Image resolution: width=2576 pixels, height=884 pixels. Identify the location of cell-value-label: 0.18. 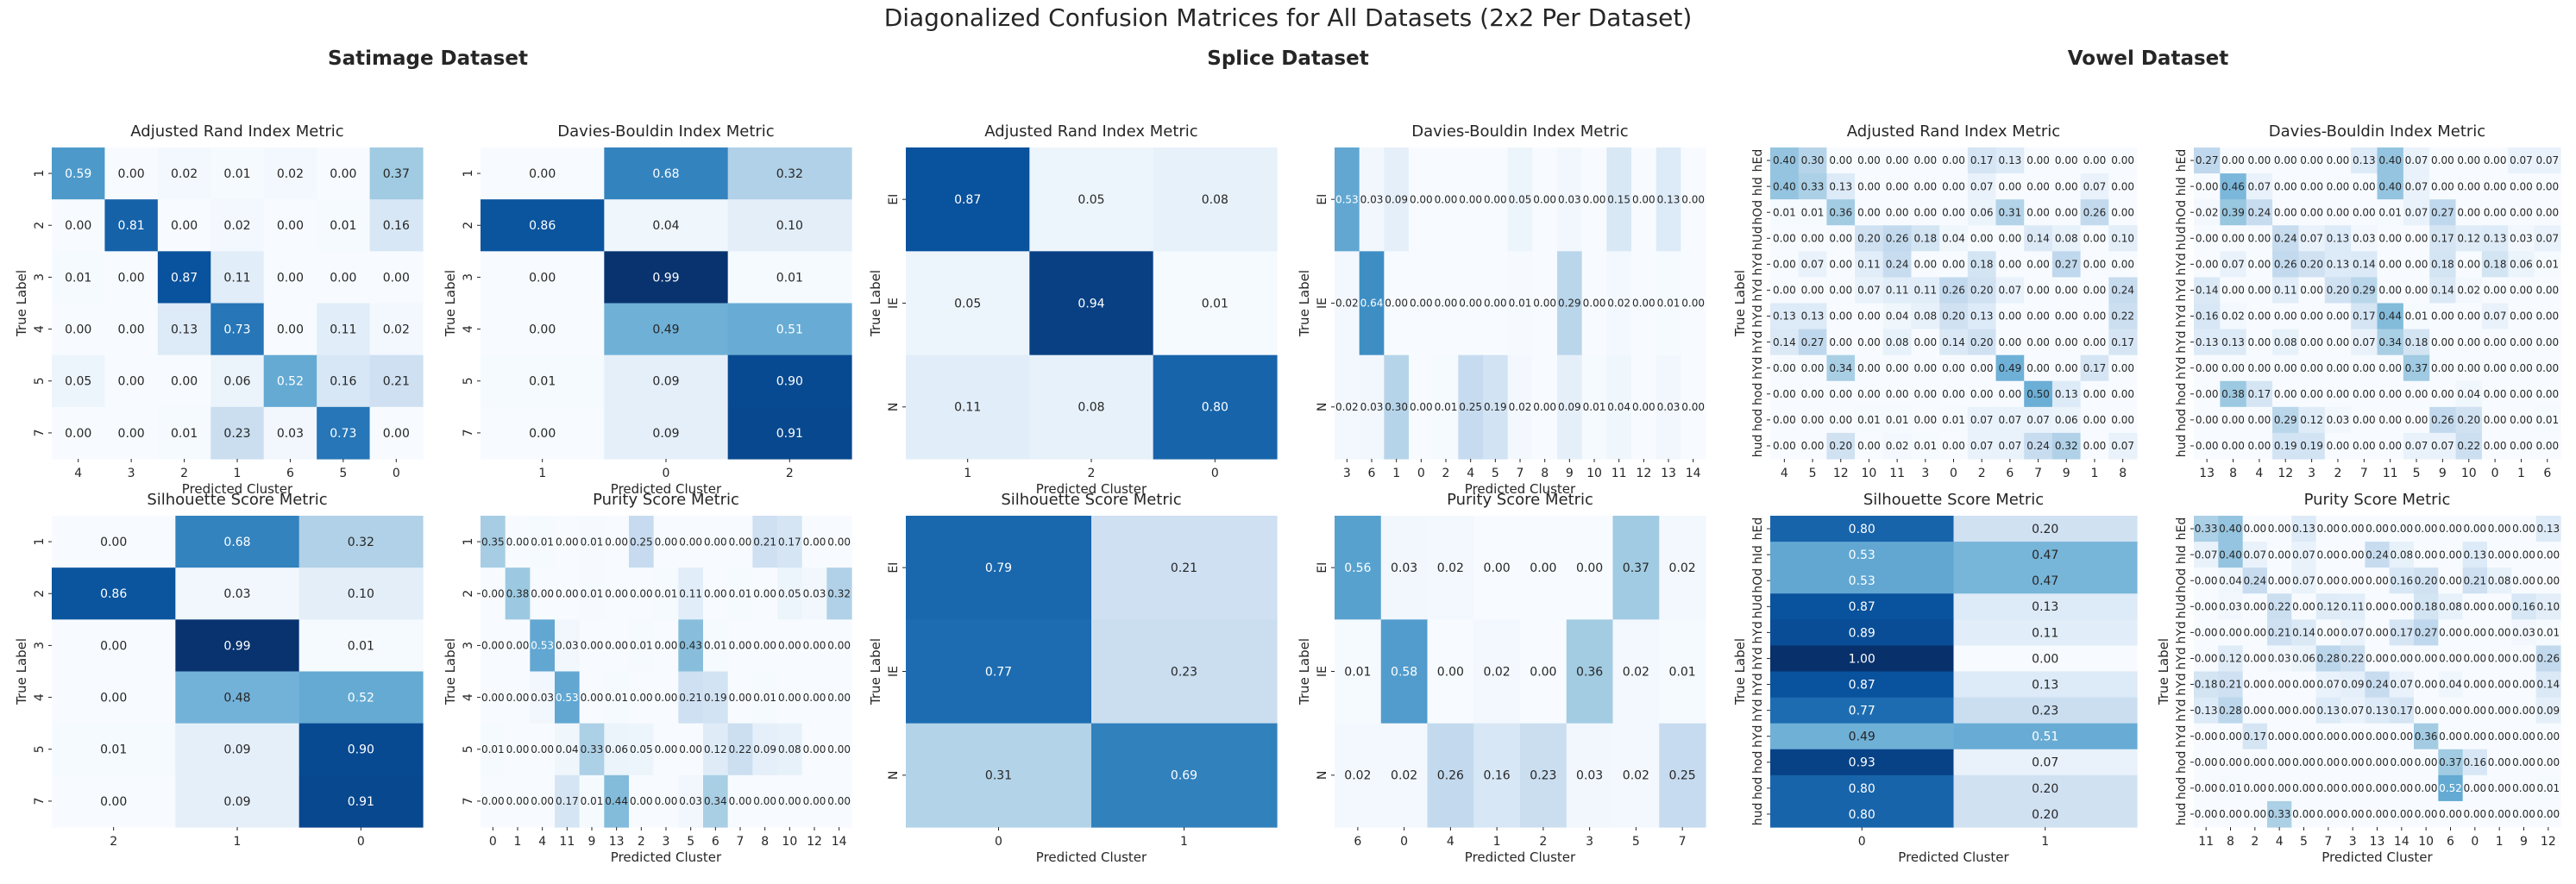
(1925, 238).